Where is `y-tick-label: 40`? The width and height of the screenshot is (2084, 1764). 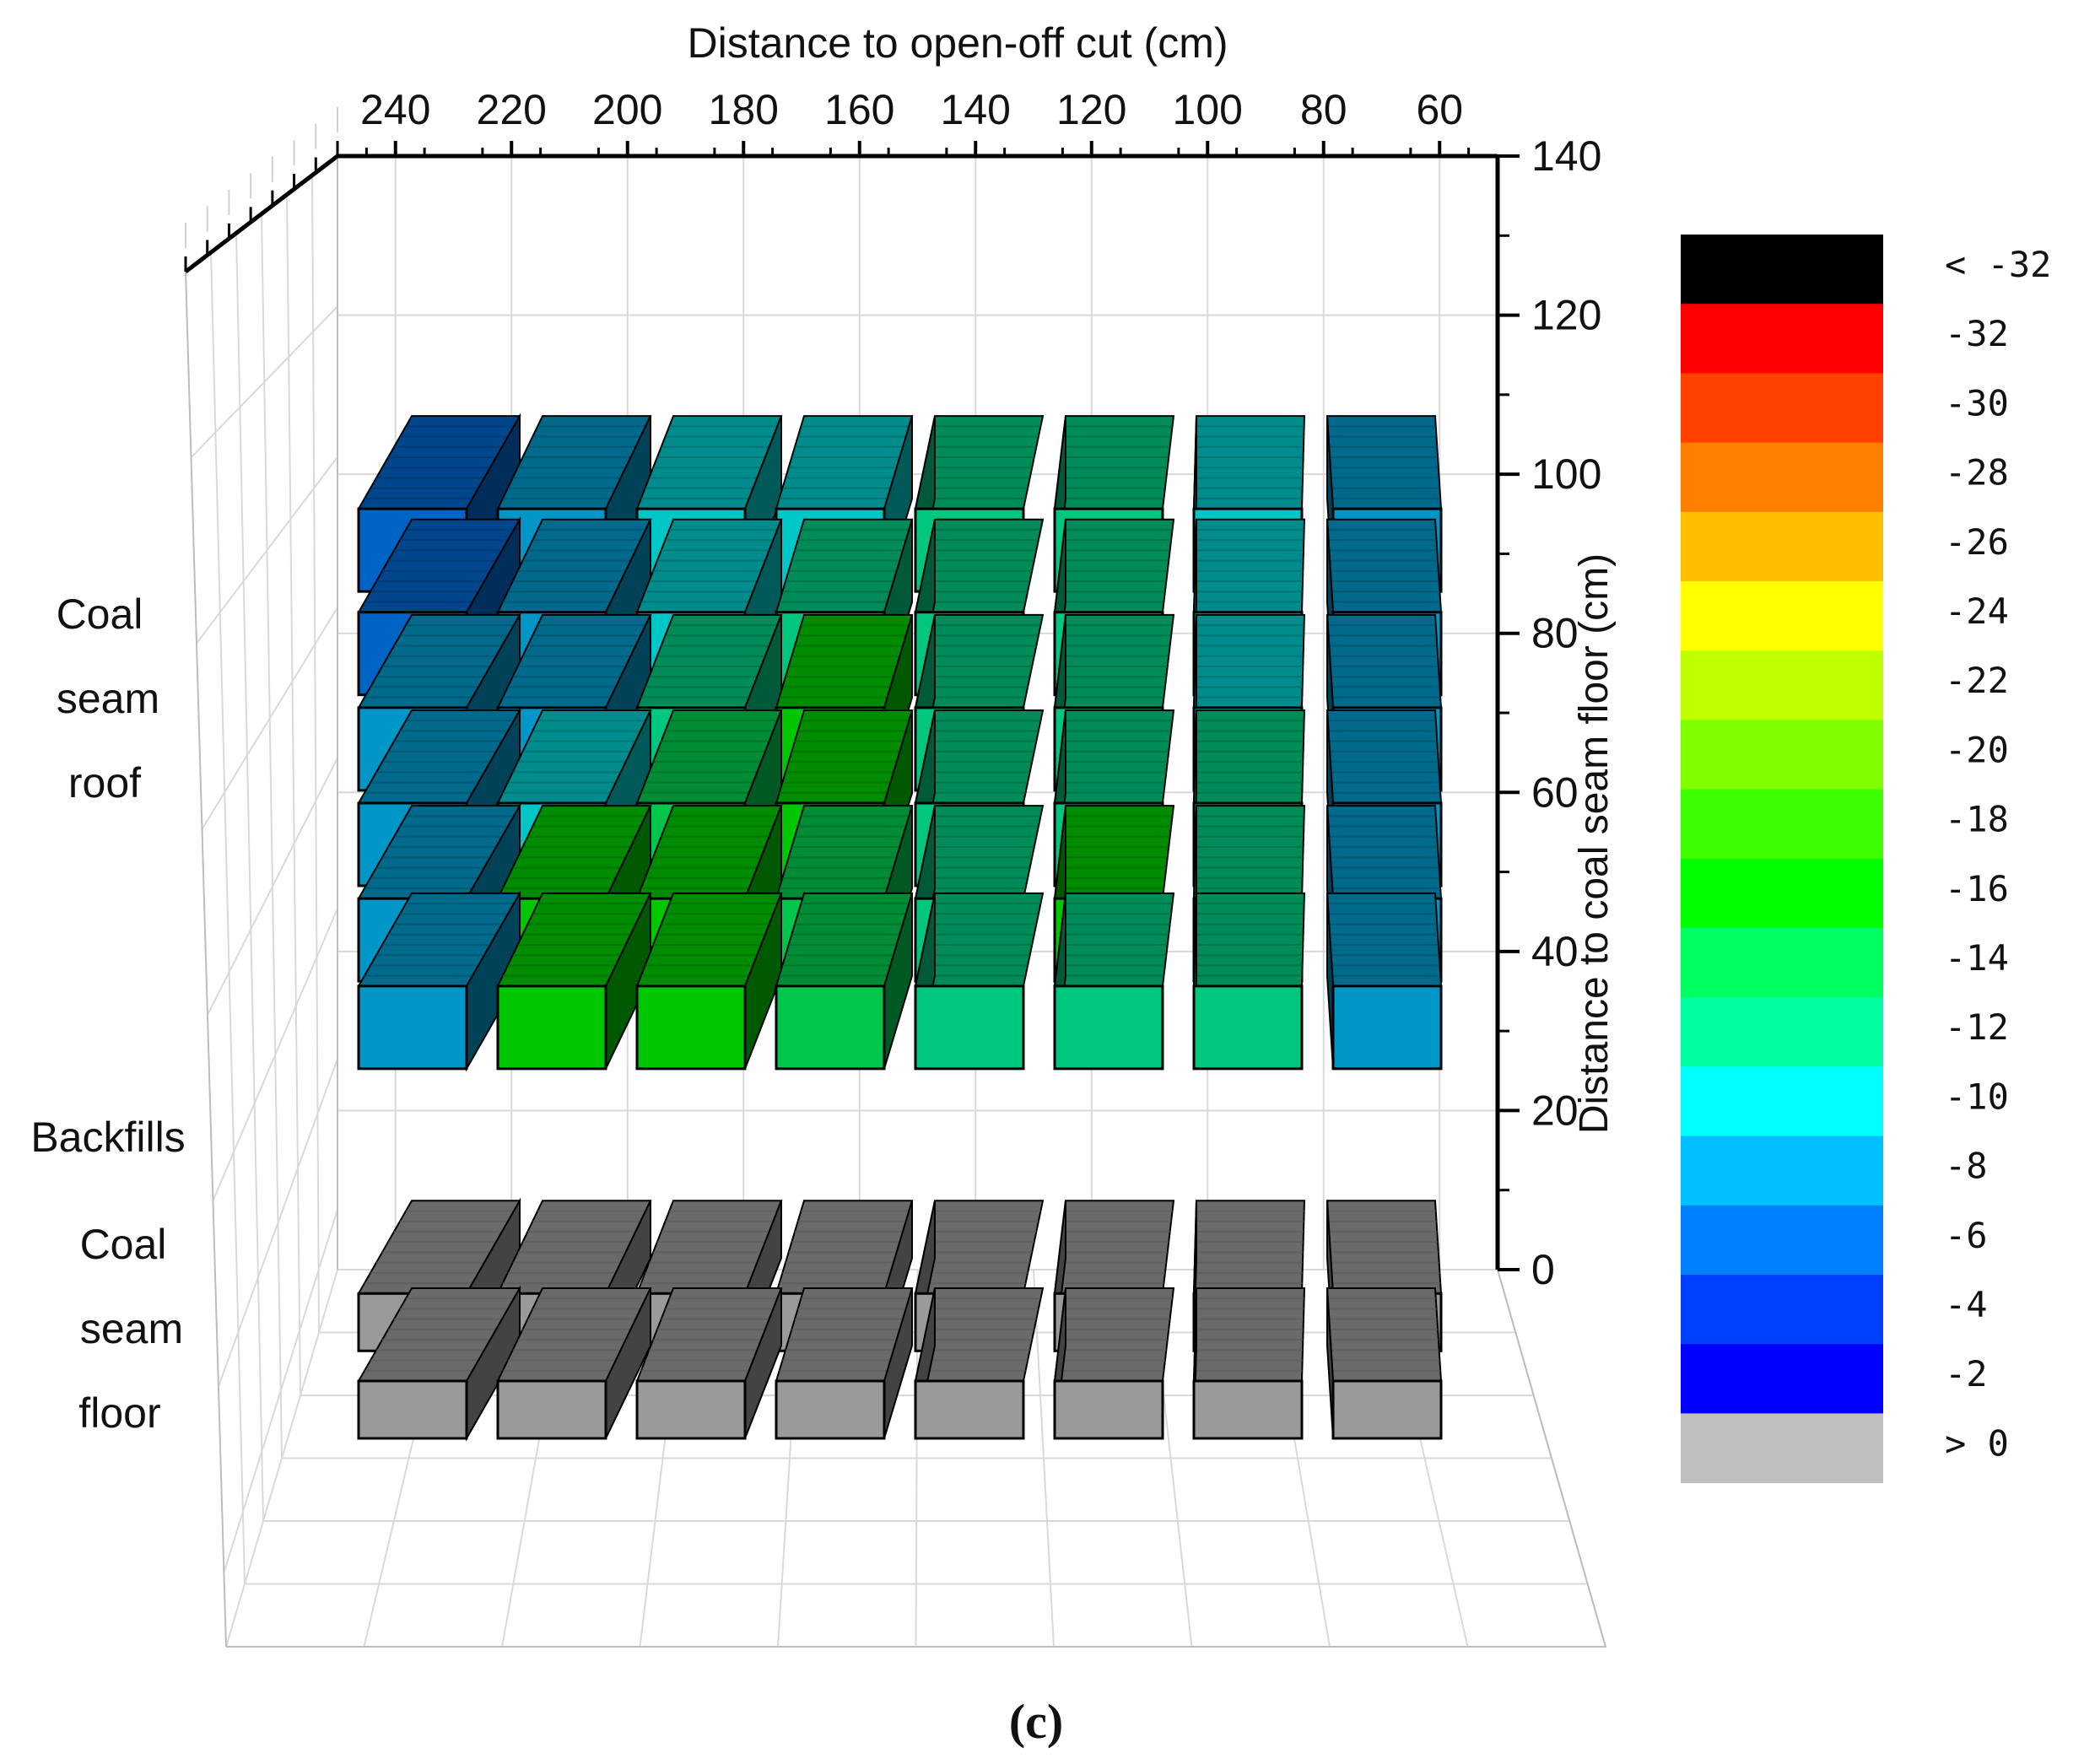 y-tick-label: 40 is located at coordinates (1555, 951).